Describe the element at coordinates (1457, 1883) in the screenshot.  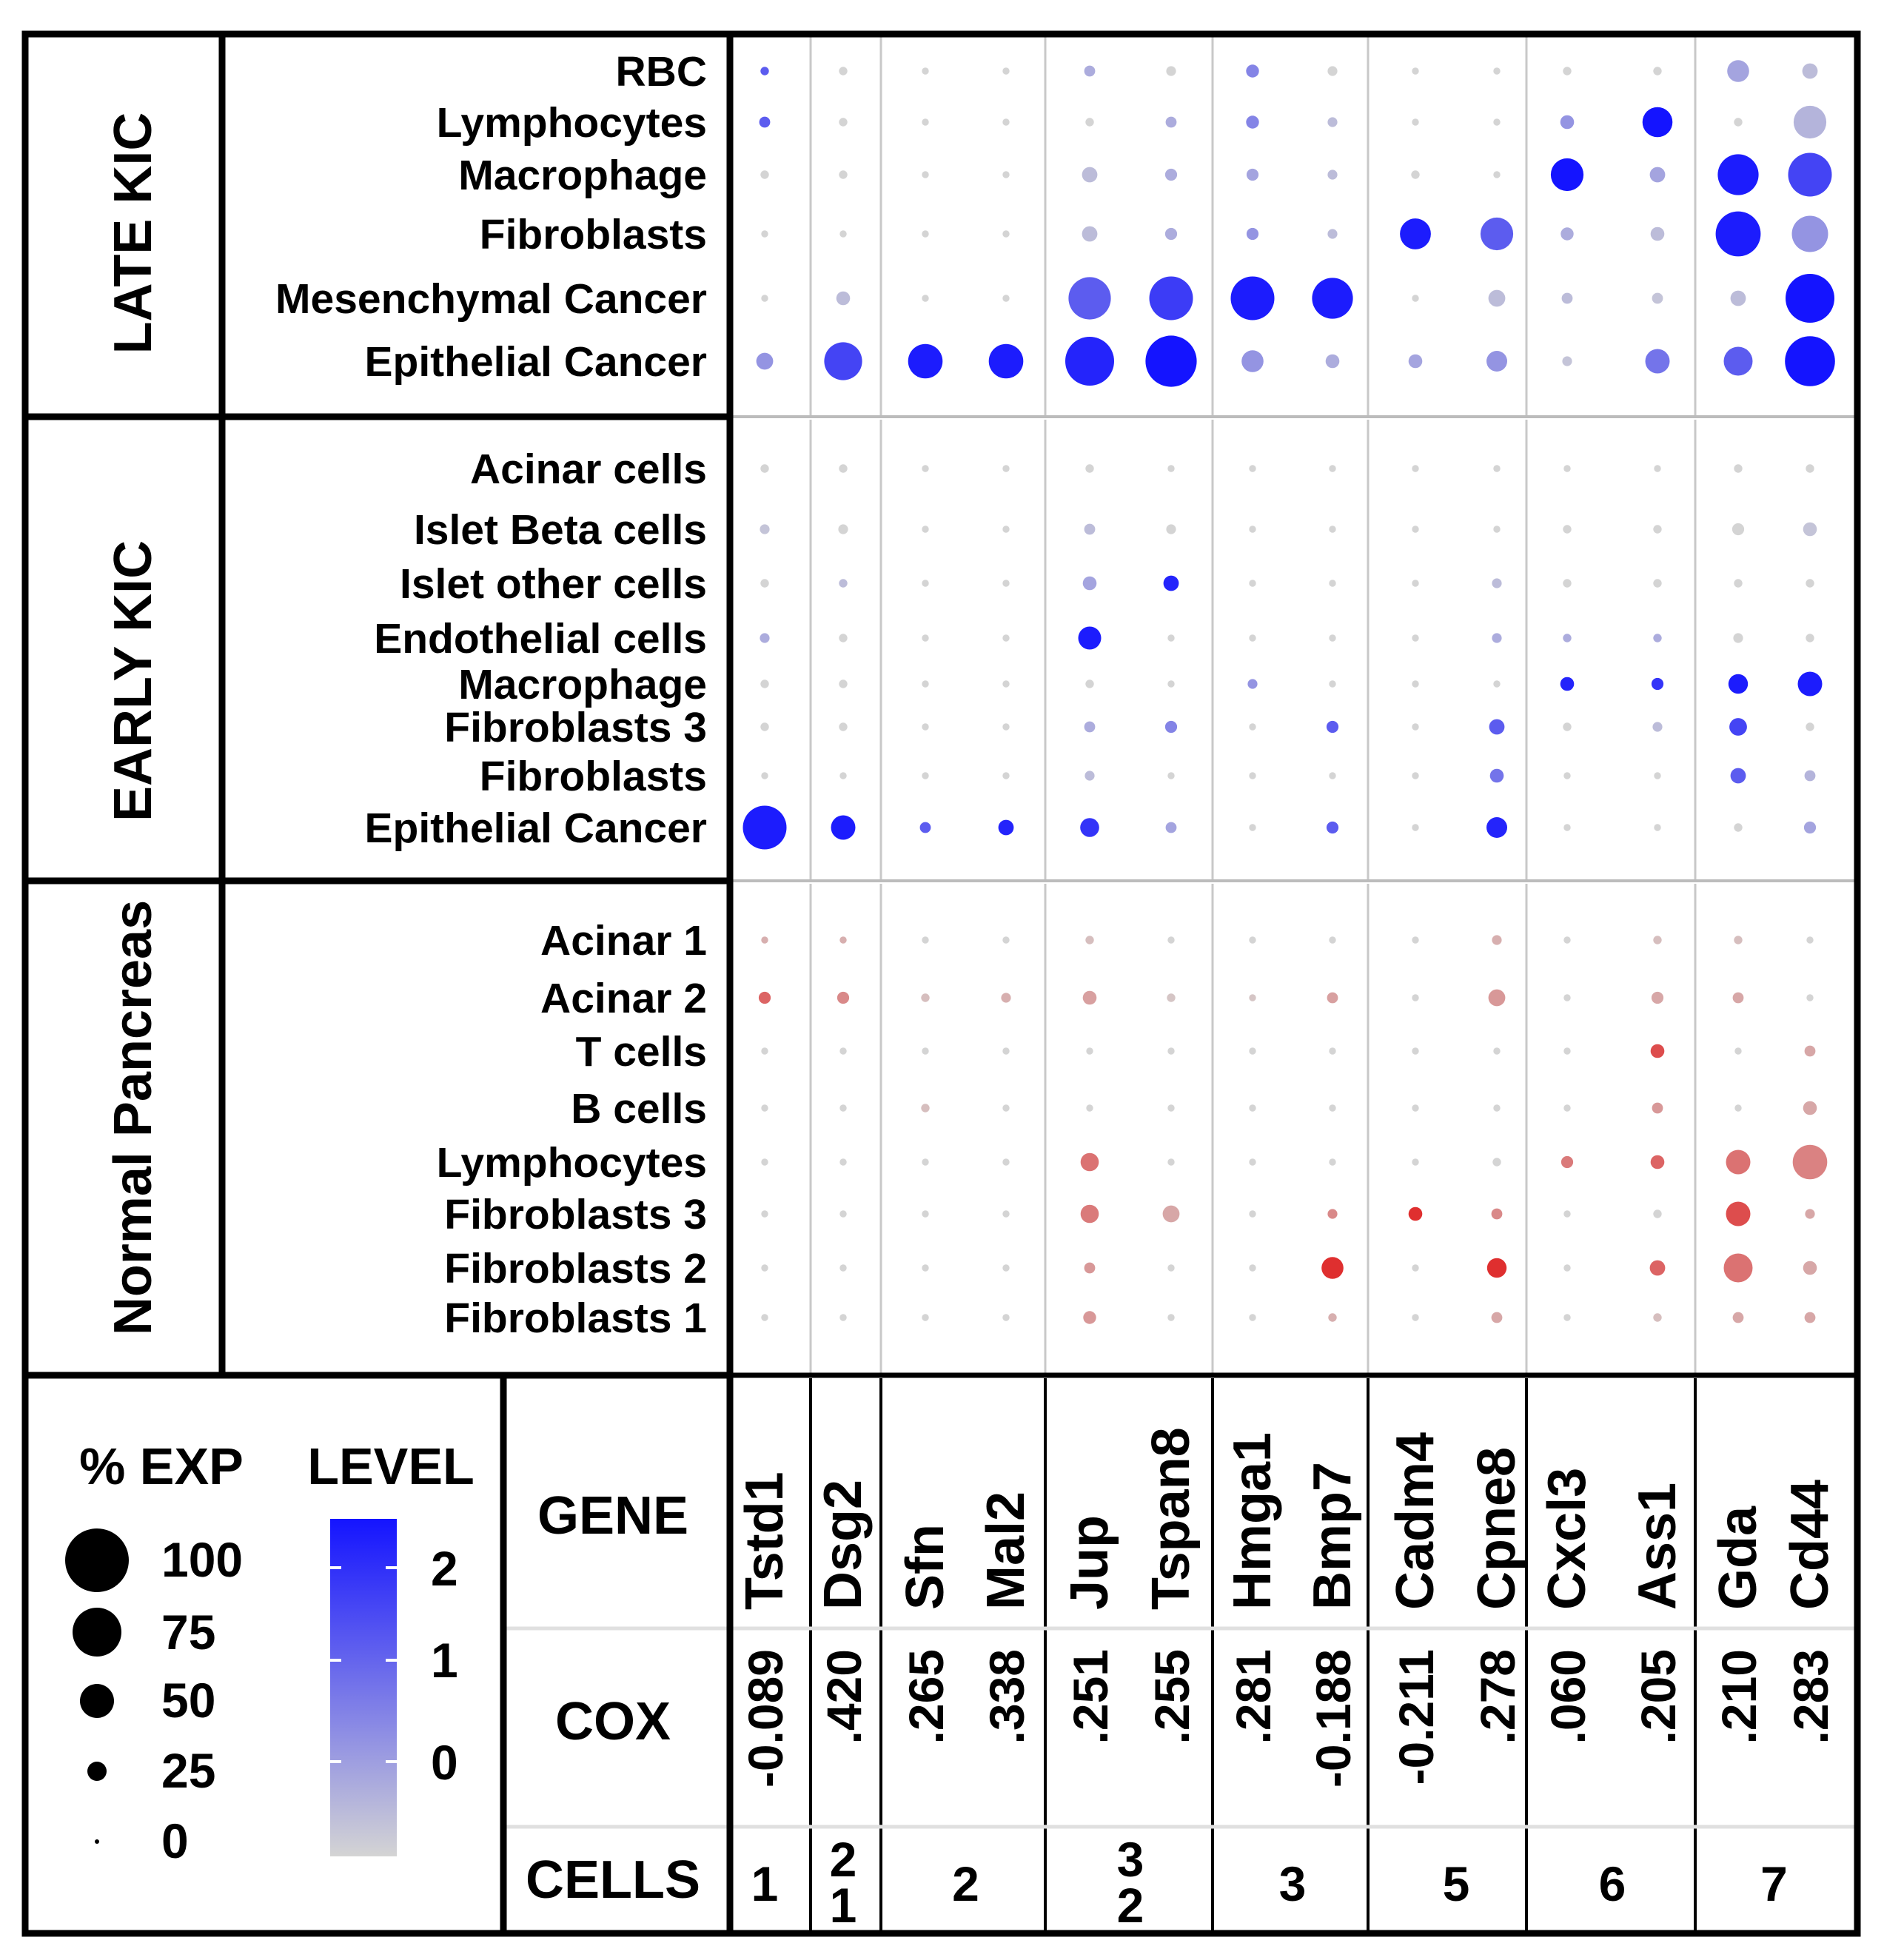
I see `cells-value: 5` at that location.